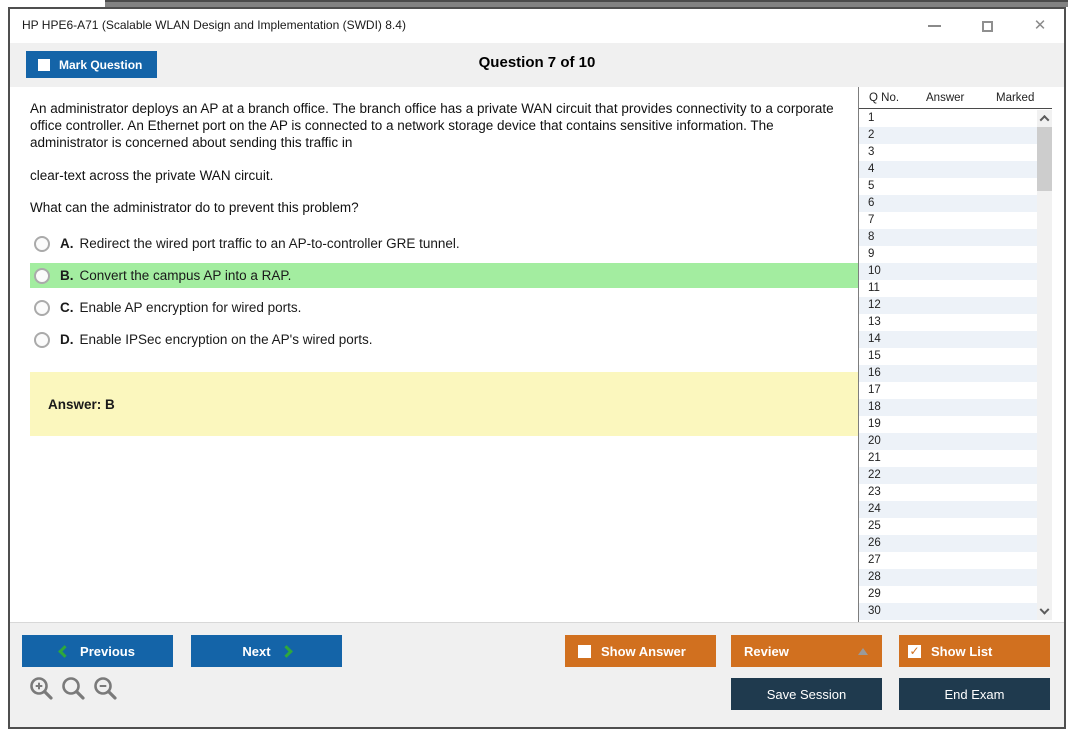 The height and width of the screenshot is (735, 1075). Describe the element at coordinates (948, 271) in the screenshot. I see `question-list-row: 10` at that location.